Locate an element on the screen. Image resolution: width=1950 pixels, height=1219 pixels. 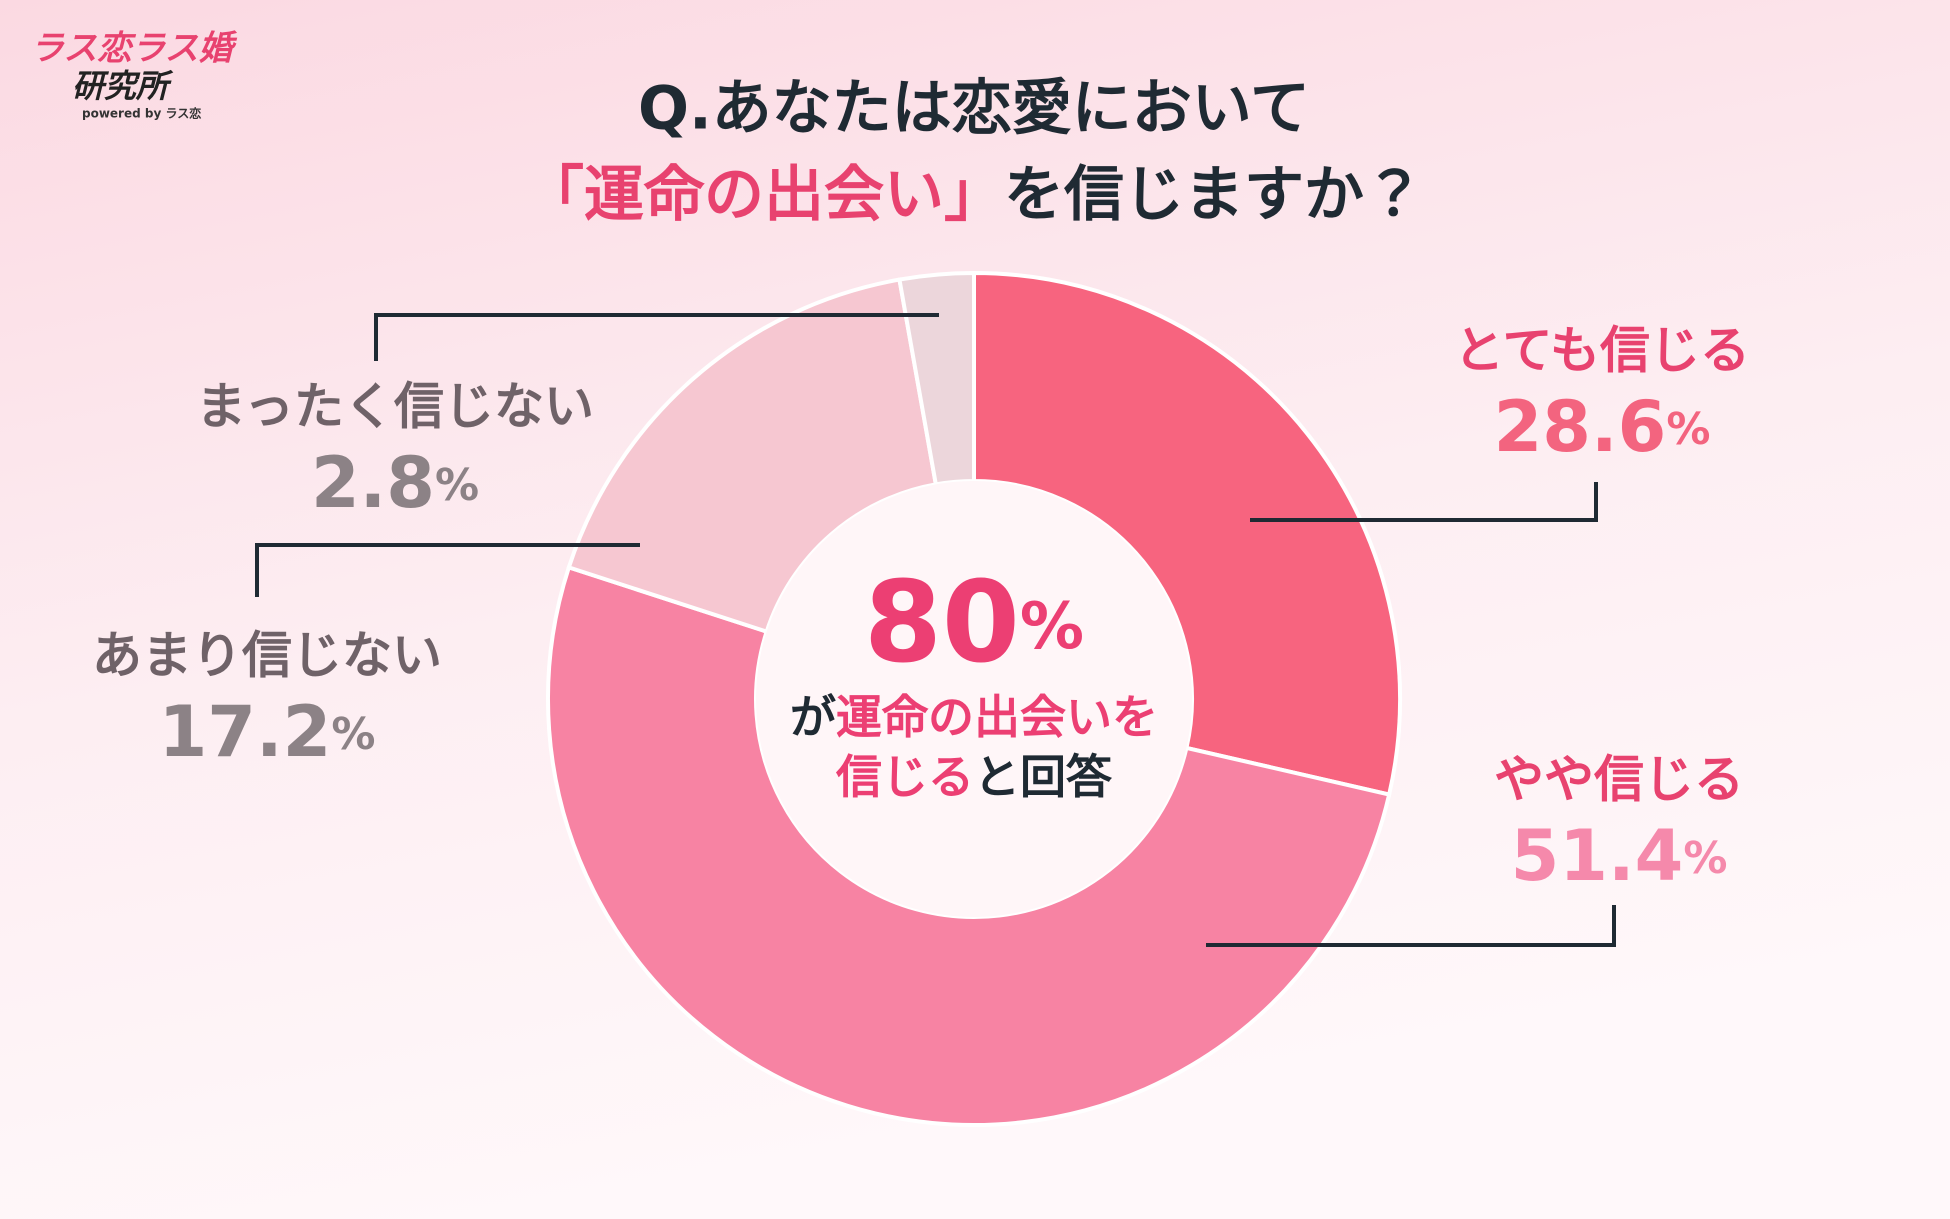
value-label: 28.6% is located at coordinates (1602, 427).